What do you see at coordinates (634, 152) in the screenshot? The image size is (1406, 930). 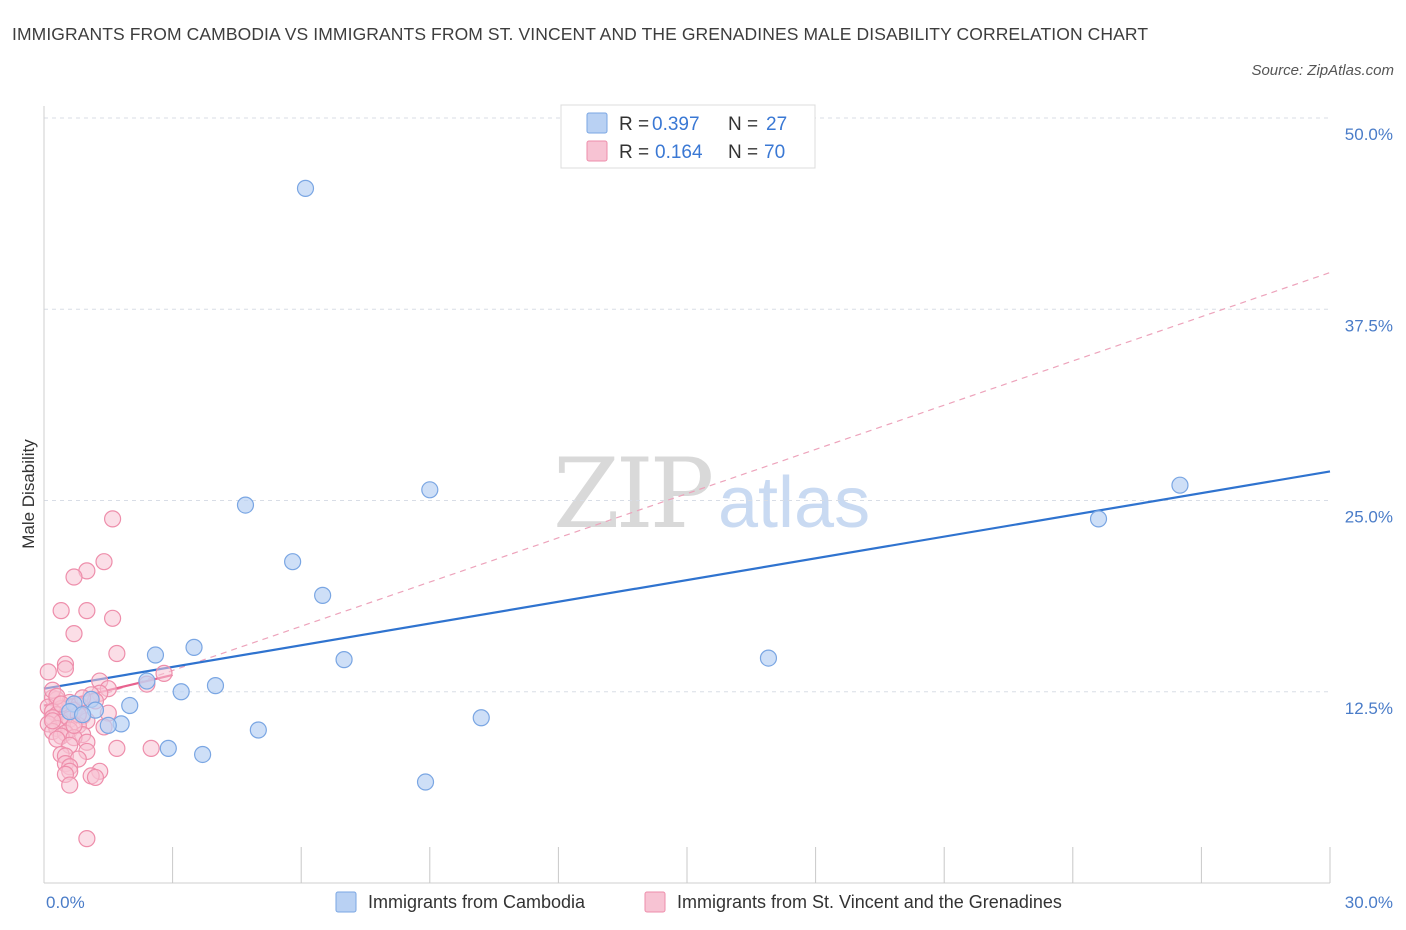 I see `legend-pink-r-label: R =` at bounding box center [634, 152].